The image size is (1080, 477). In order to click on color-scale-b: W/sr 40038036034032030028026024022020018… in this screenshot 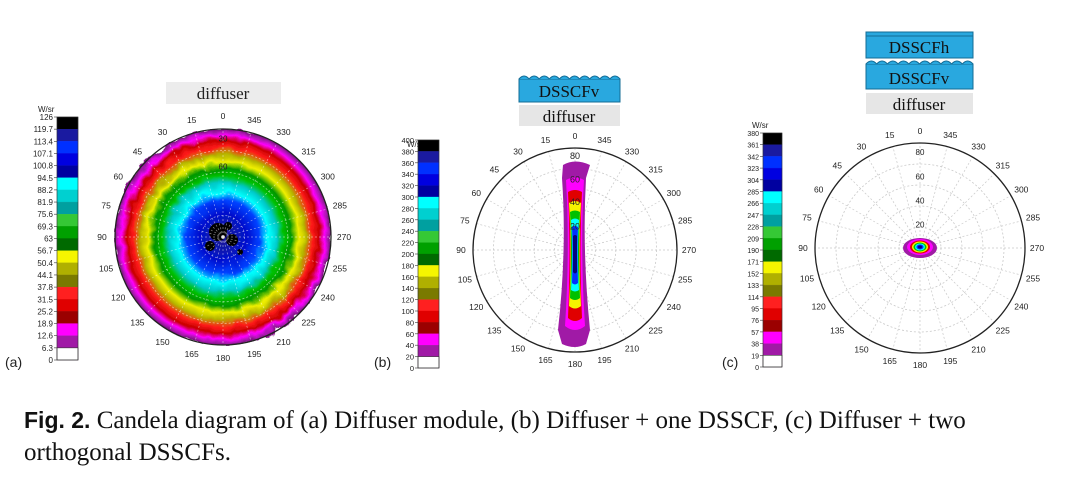, I will do `click(420, 254)`.